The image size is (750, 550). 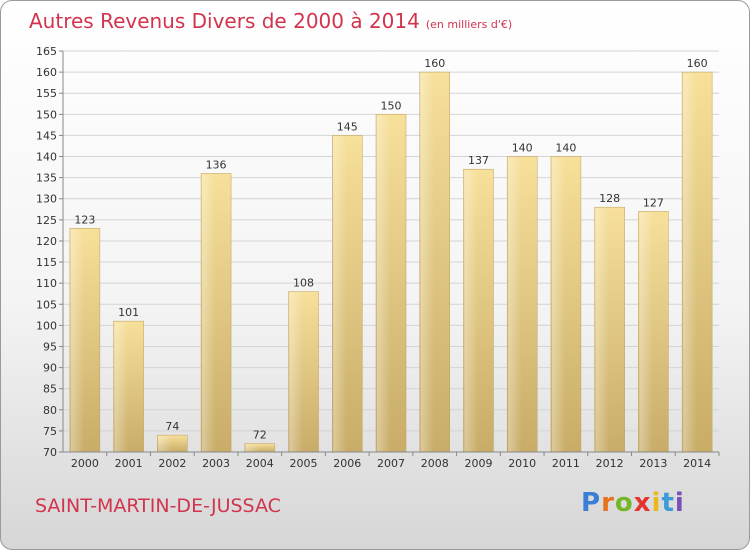 What do you see at coordinates (158, 506) in the screenshot?
I see `commune-name: SAINT-MARTIN-DE-JUSSAC` at bounding box center [158, 506].